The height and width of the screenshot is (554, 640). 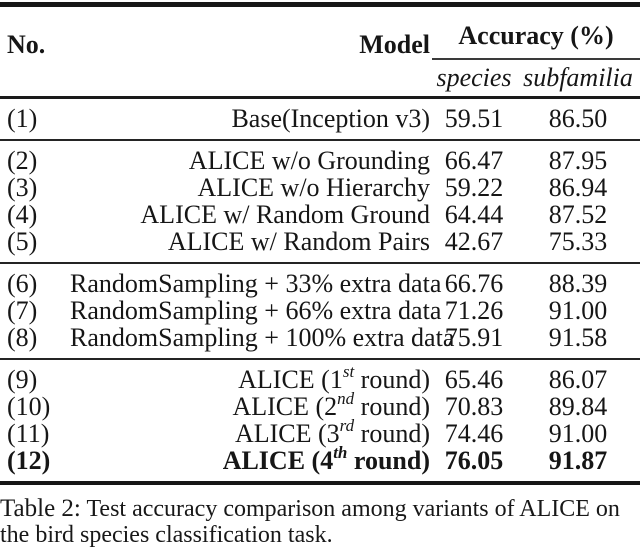 I want to click on caption-label: Table 2:, so click(x=40, y=508).